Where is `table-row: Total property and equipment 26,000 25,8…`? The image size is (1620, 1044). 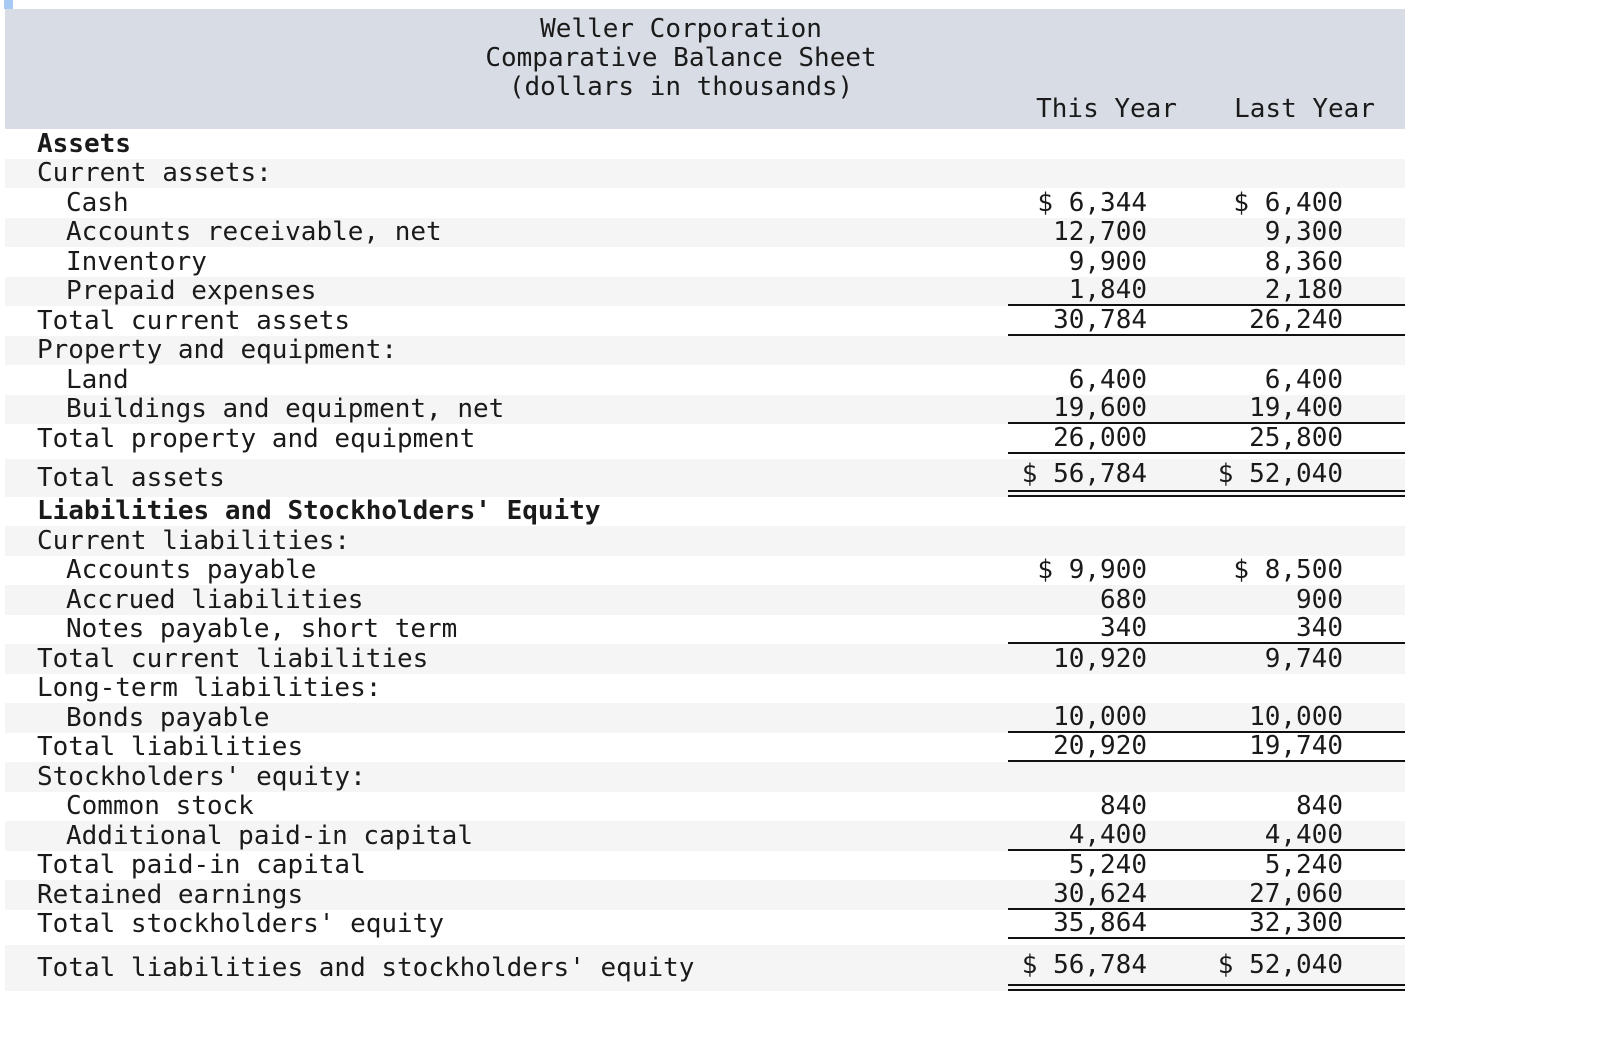
table-row: Total property and equipment 26,000 25,8… is located at coordinates (705, 438).